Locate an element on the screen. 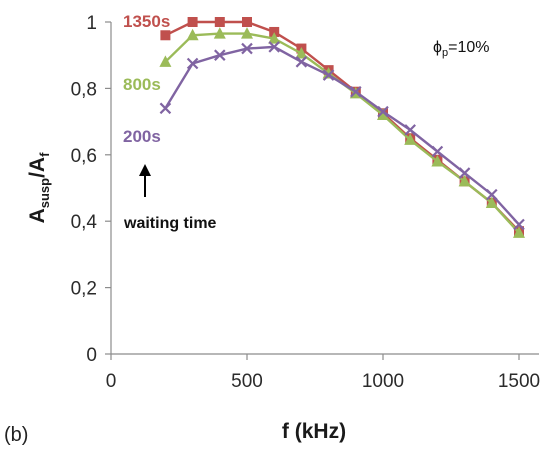 This screenshot has height=454, width=550. series-label-800s: 800s is located at coordinates (142, 84).